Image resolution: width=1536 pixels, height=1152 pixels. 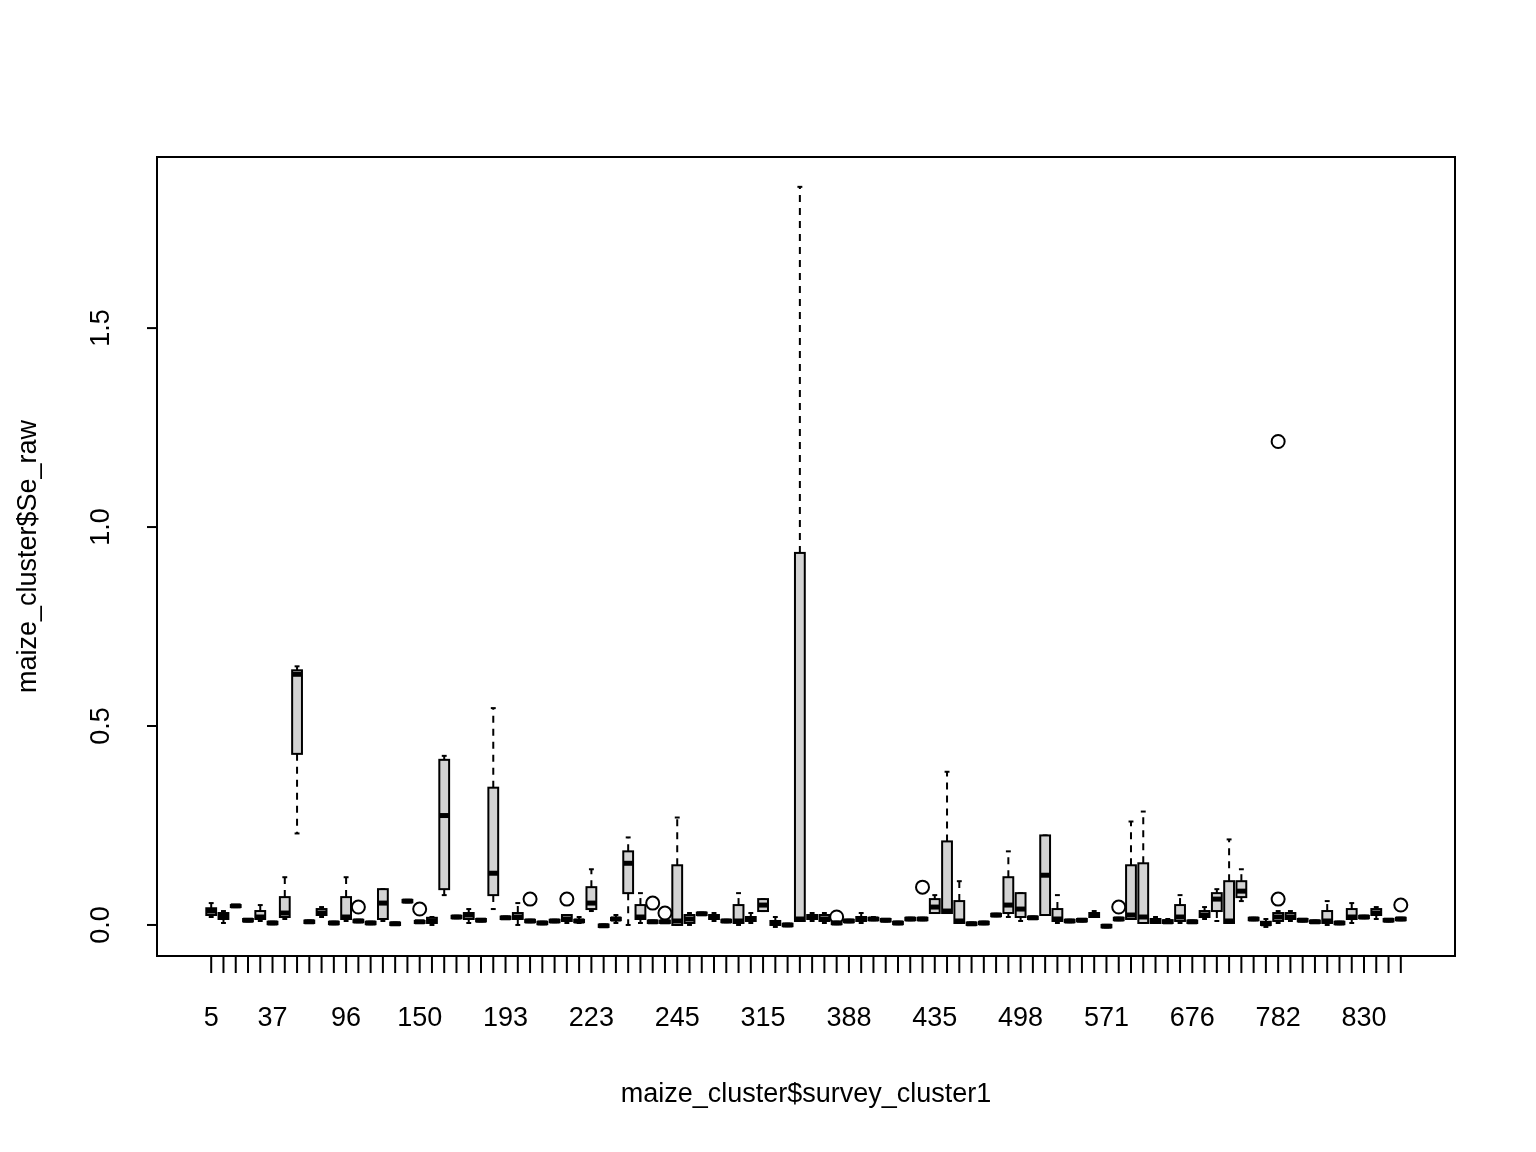 What do you see at coordinates (763, 1017) in the screenshot?
I see `x-tick-label: 315` at bounding box center [763, 1017].